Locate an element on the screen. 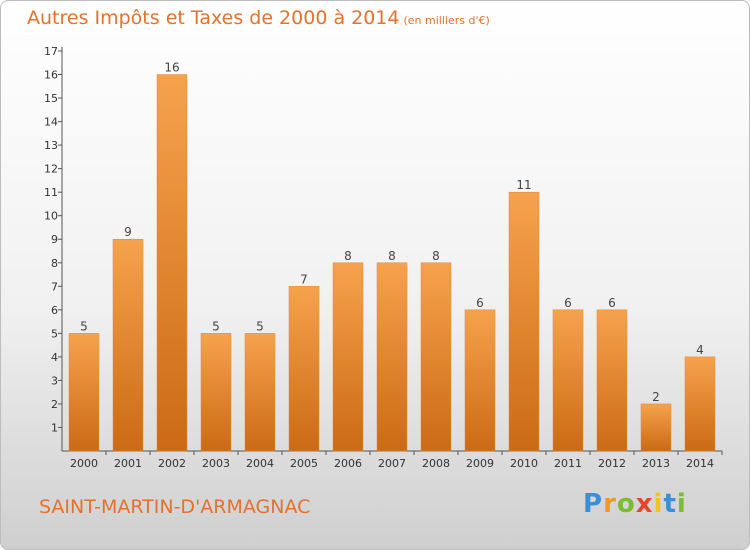 The width and height of the screenshot is (750, 550). y-tick-label: 7 is located at coordinates (54, 286).